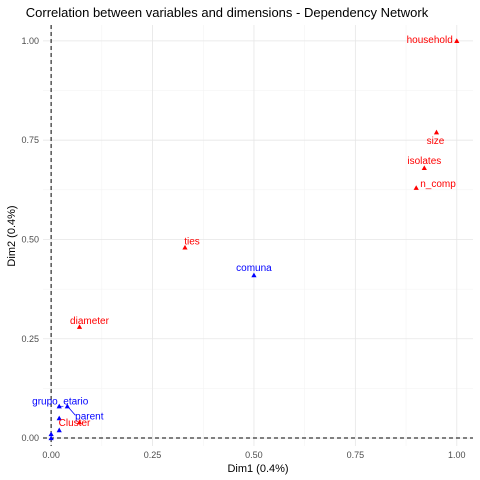 This screenshot has height=480, width=480. Describe the element at coordinates (67, 406) in the screenshot. I see `data-point-parent` at that location.